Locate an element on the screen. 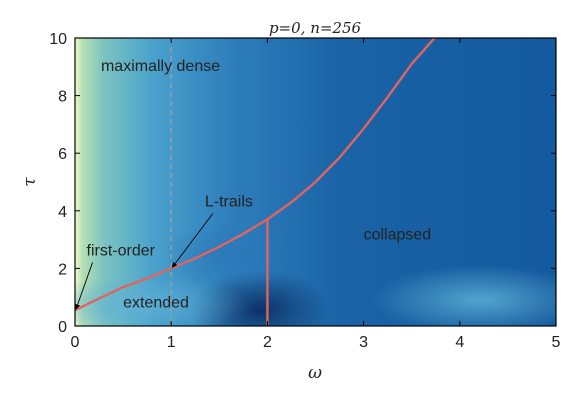 This screenshot has width=581, height=400. y-tick-label: 2 is located at coordinates (62, 269).